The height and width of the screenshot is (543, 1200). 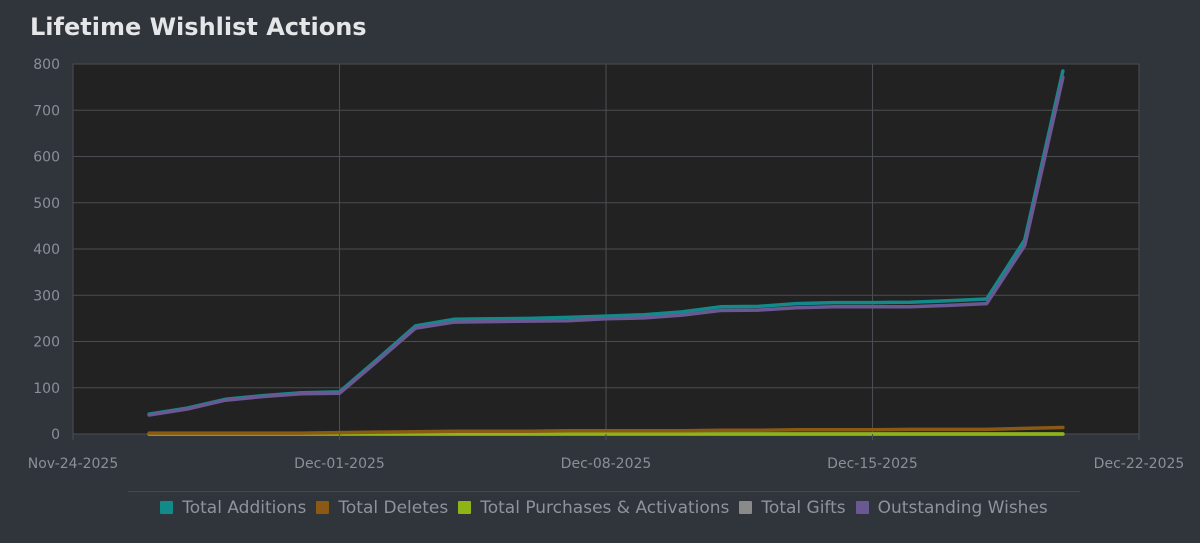 I want to click on legend-item-outstanding-wishes: Outstanding Wishes, so click(x=951, y=507).